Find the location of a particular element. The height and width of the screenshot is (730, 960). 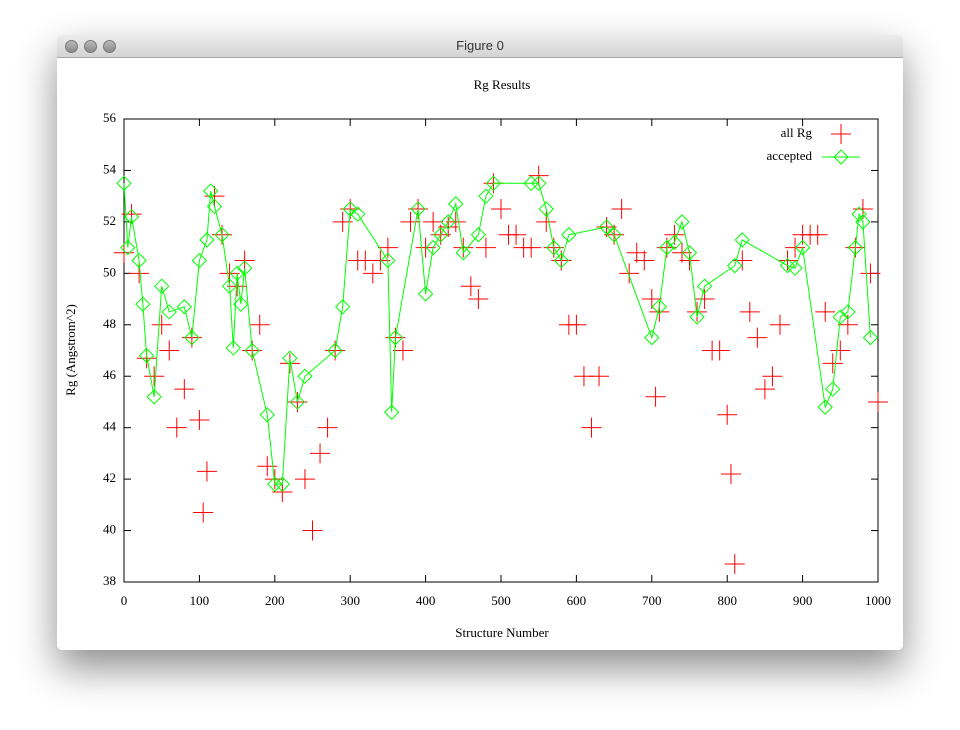

x-tick-label: 400 is located at coordinates (426, 600).